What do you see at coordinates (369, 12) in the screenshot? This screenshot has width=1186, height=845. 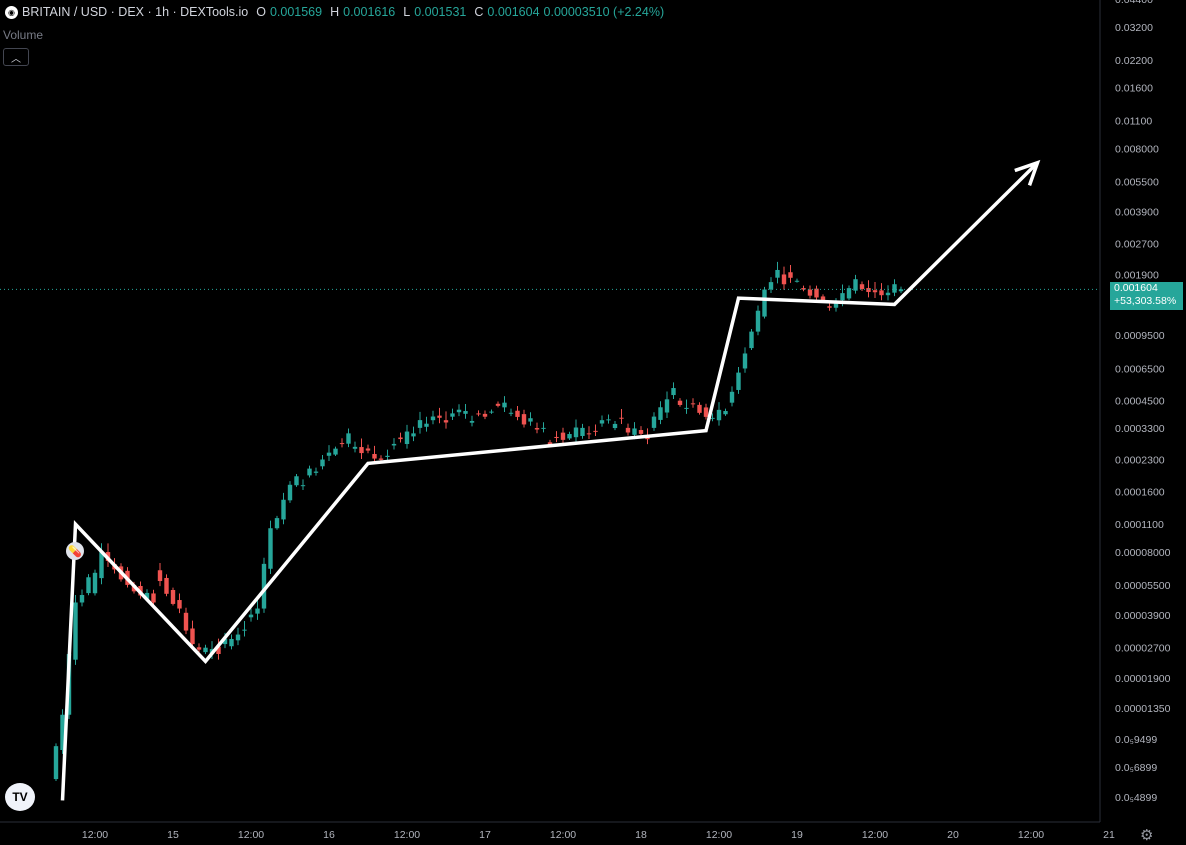 I see `high-value: 0.001616` at bounding box center [369, 12].